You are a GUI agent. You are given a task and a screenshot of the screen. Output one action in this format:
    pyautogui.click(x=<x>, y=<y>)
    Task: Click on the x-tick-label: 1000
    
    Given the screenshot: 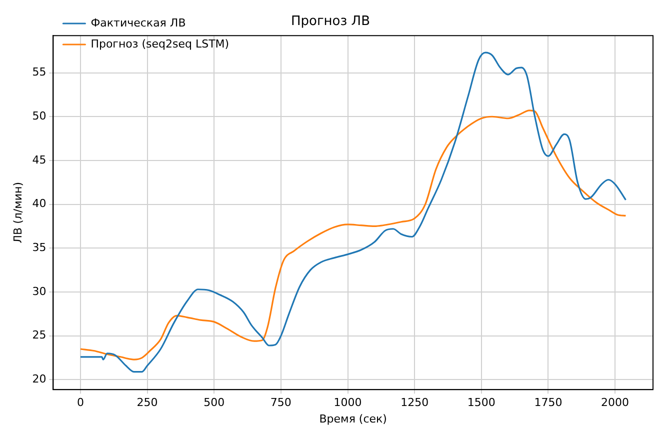 What is the action you would take?
    pyautogui.click(x=348, y=403)
    